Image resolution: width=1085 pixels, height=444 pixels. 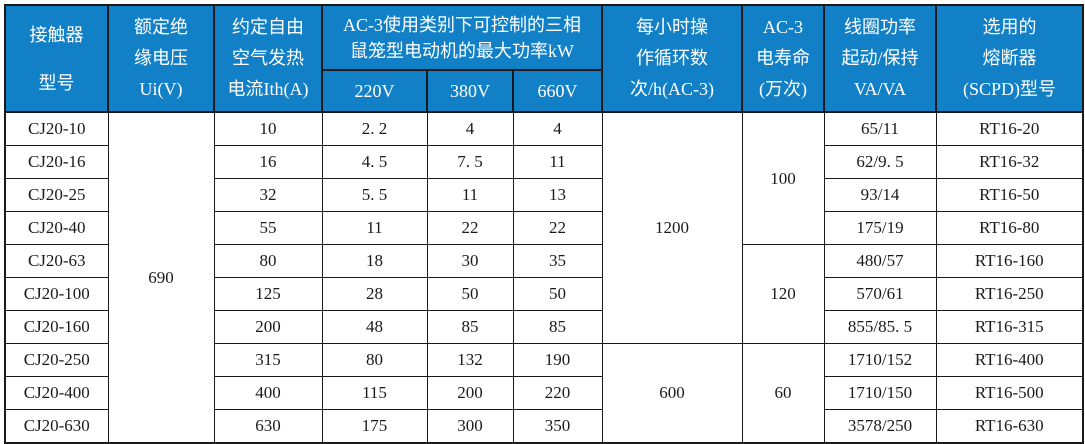 I want to click on cell-thermal-current: 16, so click(x=268, y=162).